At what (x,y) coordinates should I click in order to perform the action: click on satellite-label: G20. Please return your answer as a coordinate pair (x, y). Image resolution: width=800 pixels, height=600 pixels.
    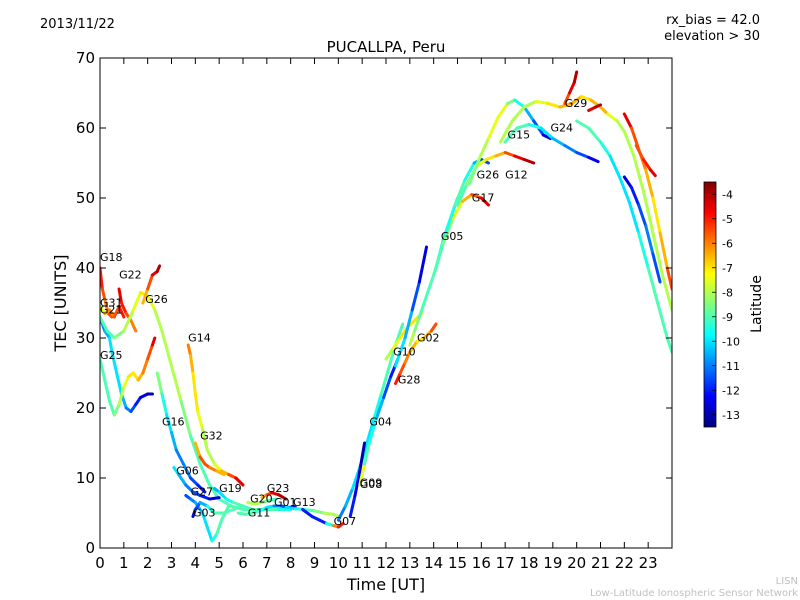
    Looking at the image, I should click on (261, 499).